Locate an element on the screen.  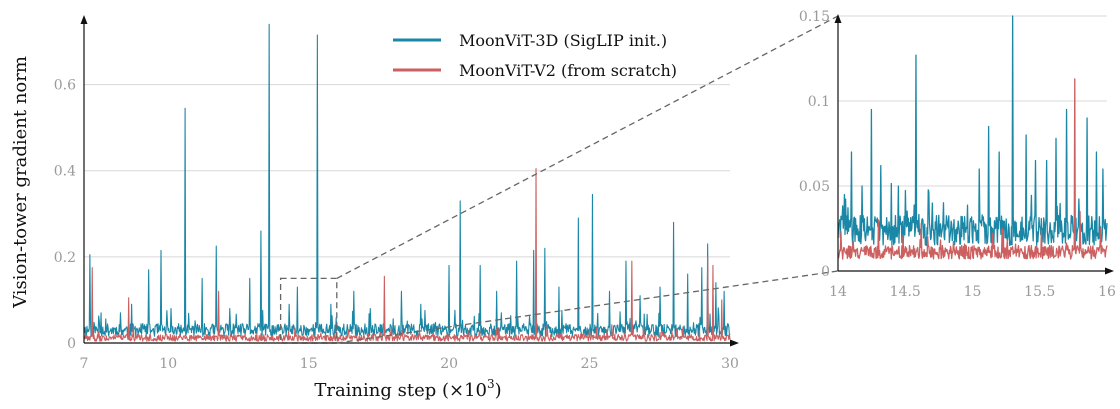
main-x-axis-title: Training step (×103) is located at coordinates (407, 389).